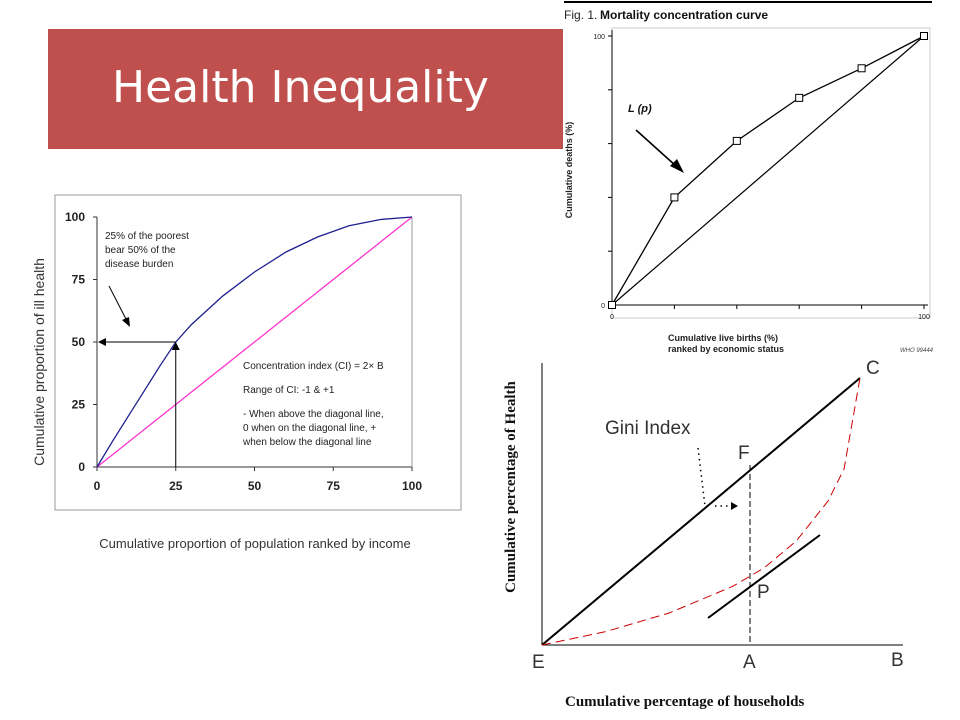  What do you see at coordinates (684, 15) in the screenshot?
I see `chart-title: Mortality concentration curve` at bounding box center [684, 15].